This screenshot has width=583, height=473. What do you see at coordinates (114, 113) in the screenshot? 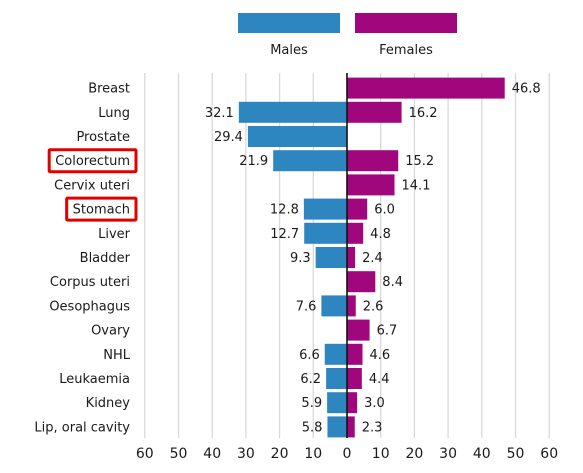
I see `category-label-lung: Lung` at bounding box center [114, 113].